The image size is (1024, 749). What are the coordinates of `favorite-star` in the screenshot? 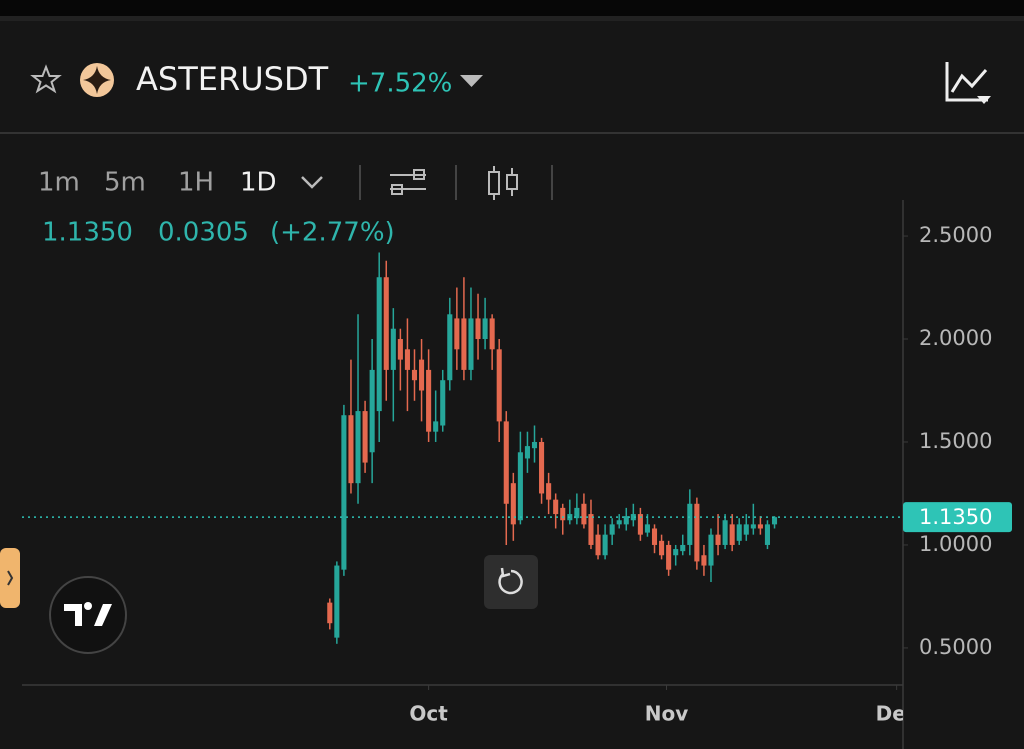 It's located at (46, 79).